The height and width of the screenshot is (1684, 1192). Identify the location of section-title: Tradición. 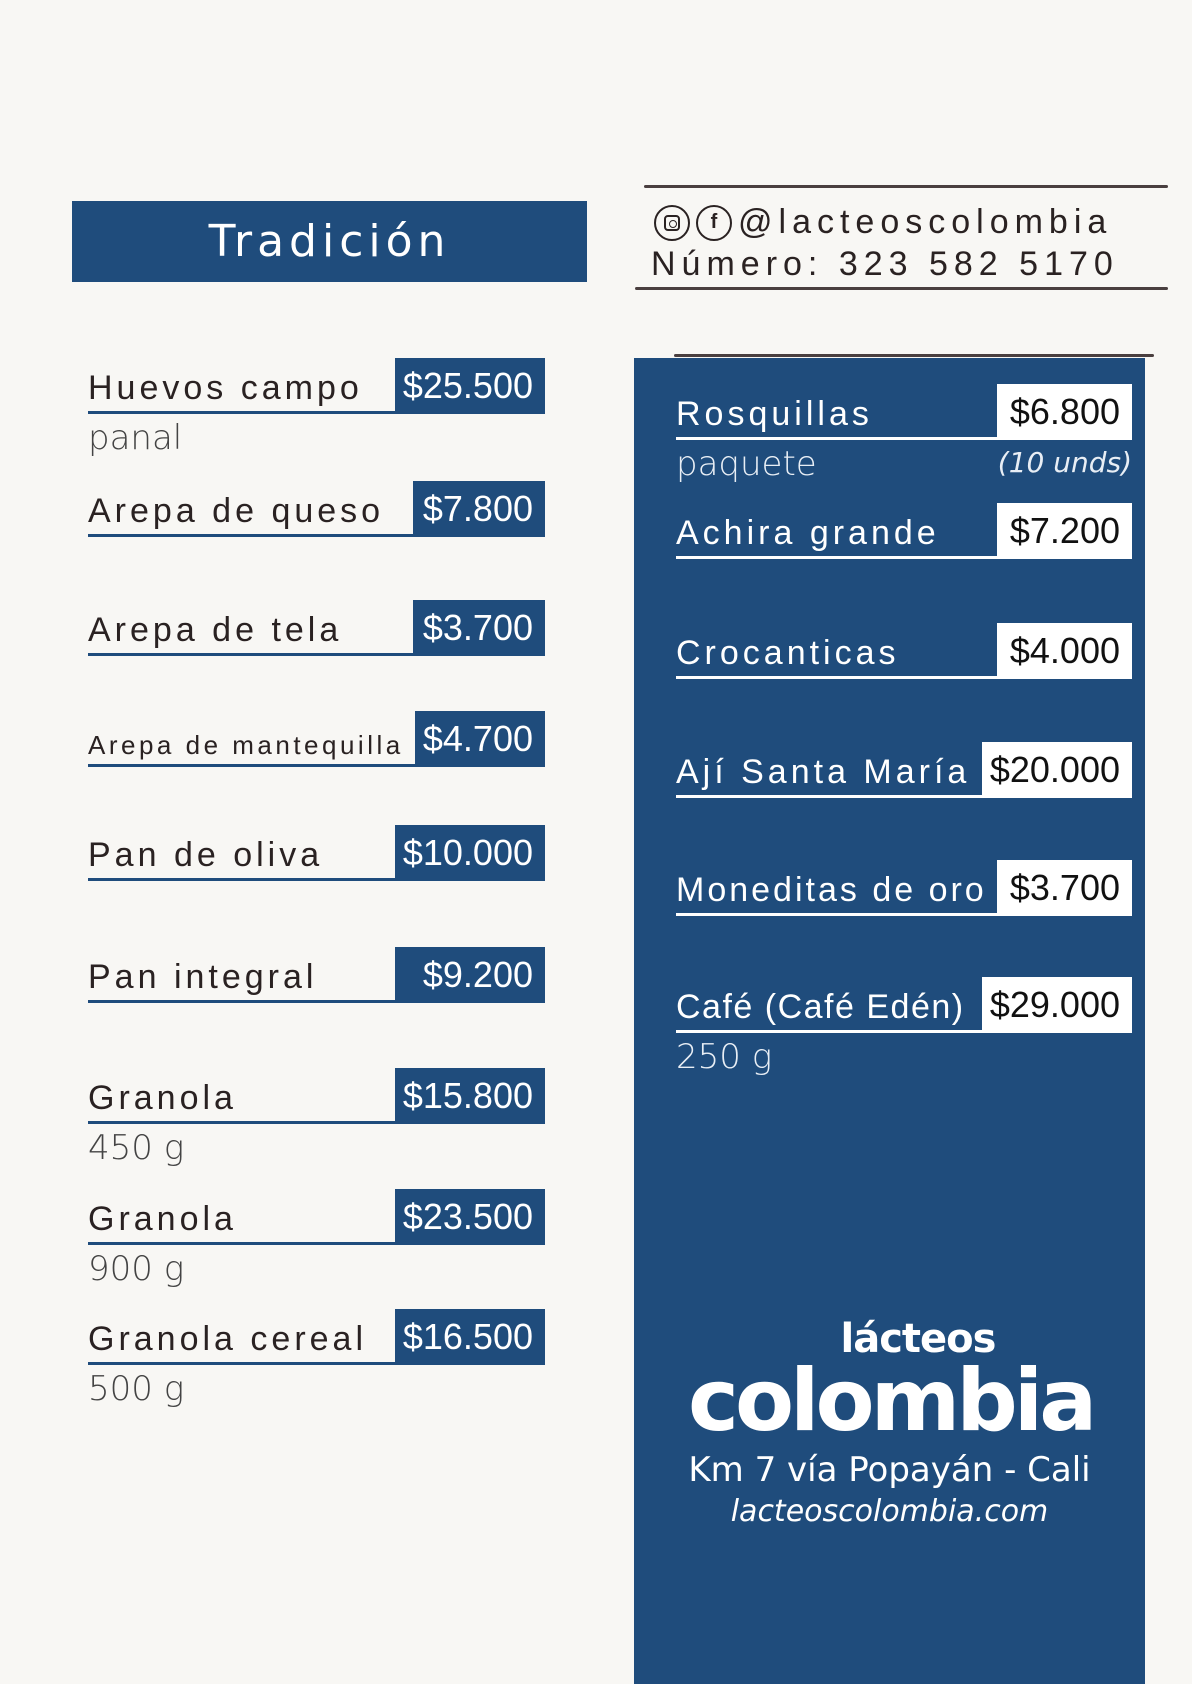
(329, 241).